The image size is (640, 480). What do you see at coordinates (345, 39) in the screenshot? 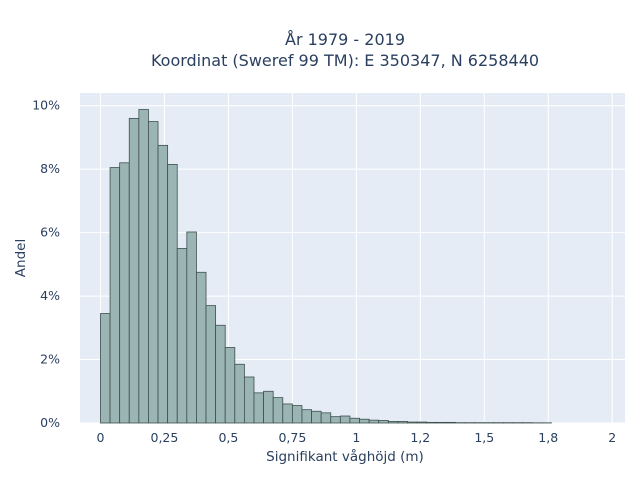
I see `chart-title-line-1: År 1979 - 2019` at bounding box center [345, 39].